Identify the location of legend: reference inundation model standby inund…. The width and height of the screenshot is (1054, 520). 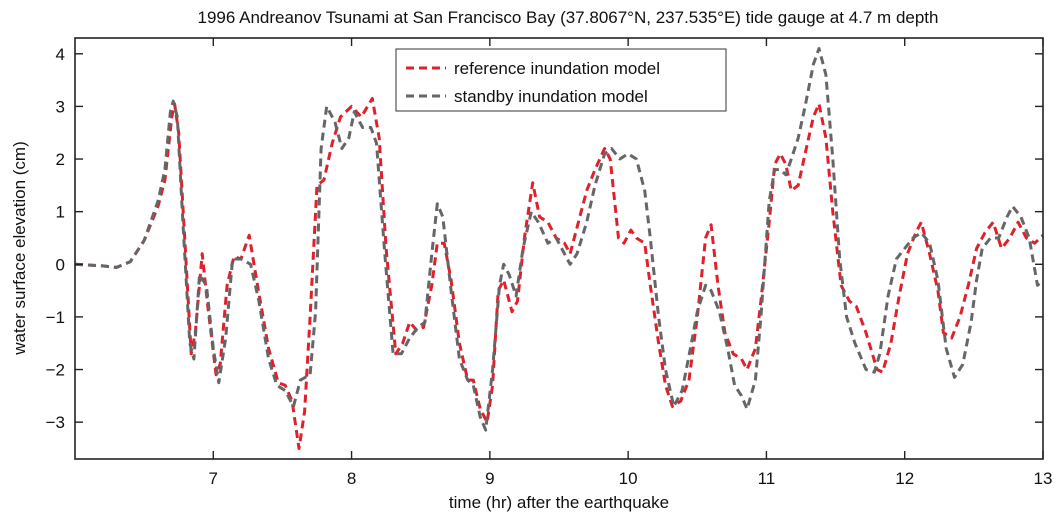
(561, 80).